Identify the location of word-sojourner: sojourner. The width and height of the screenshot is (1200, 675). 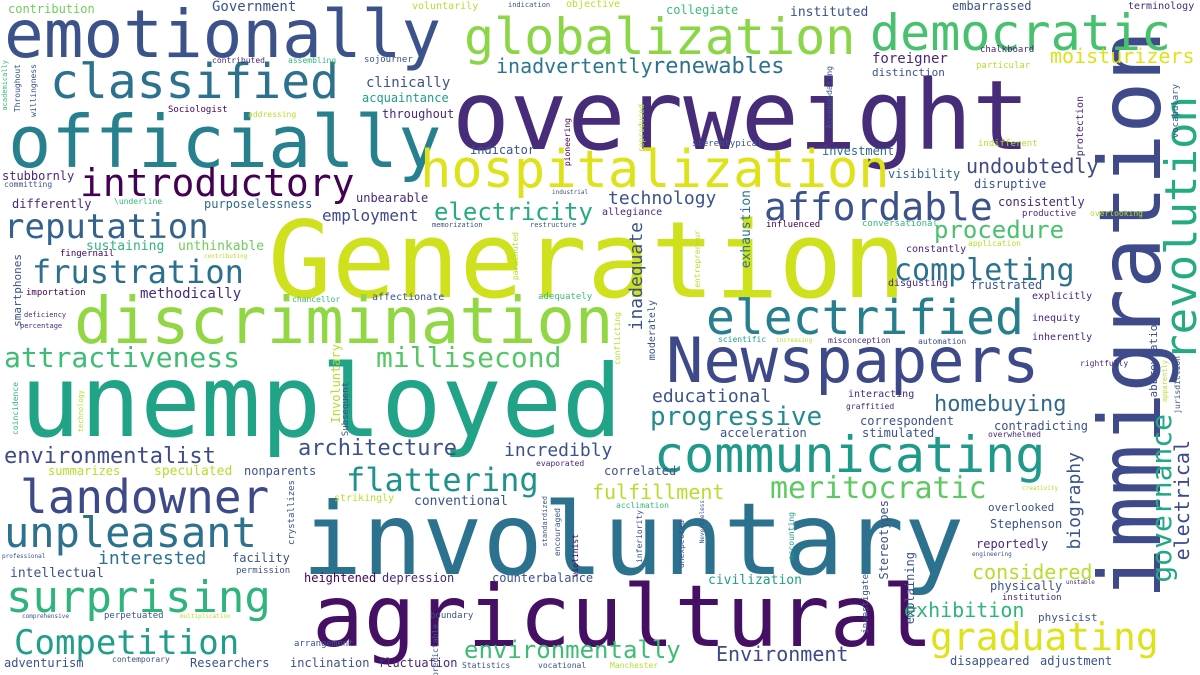
(388, 60).